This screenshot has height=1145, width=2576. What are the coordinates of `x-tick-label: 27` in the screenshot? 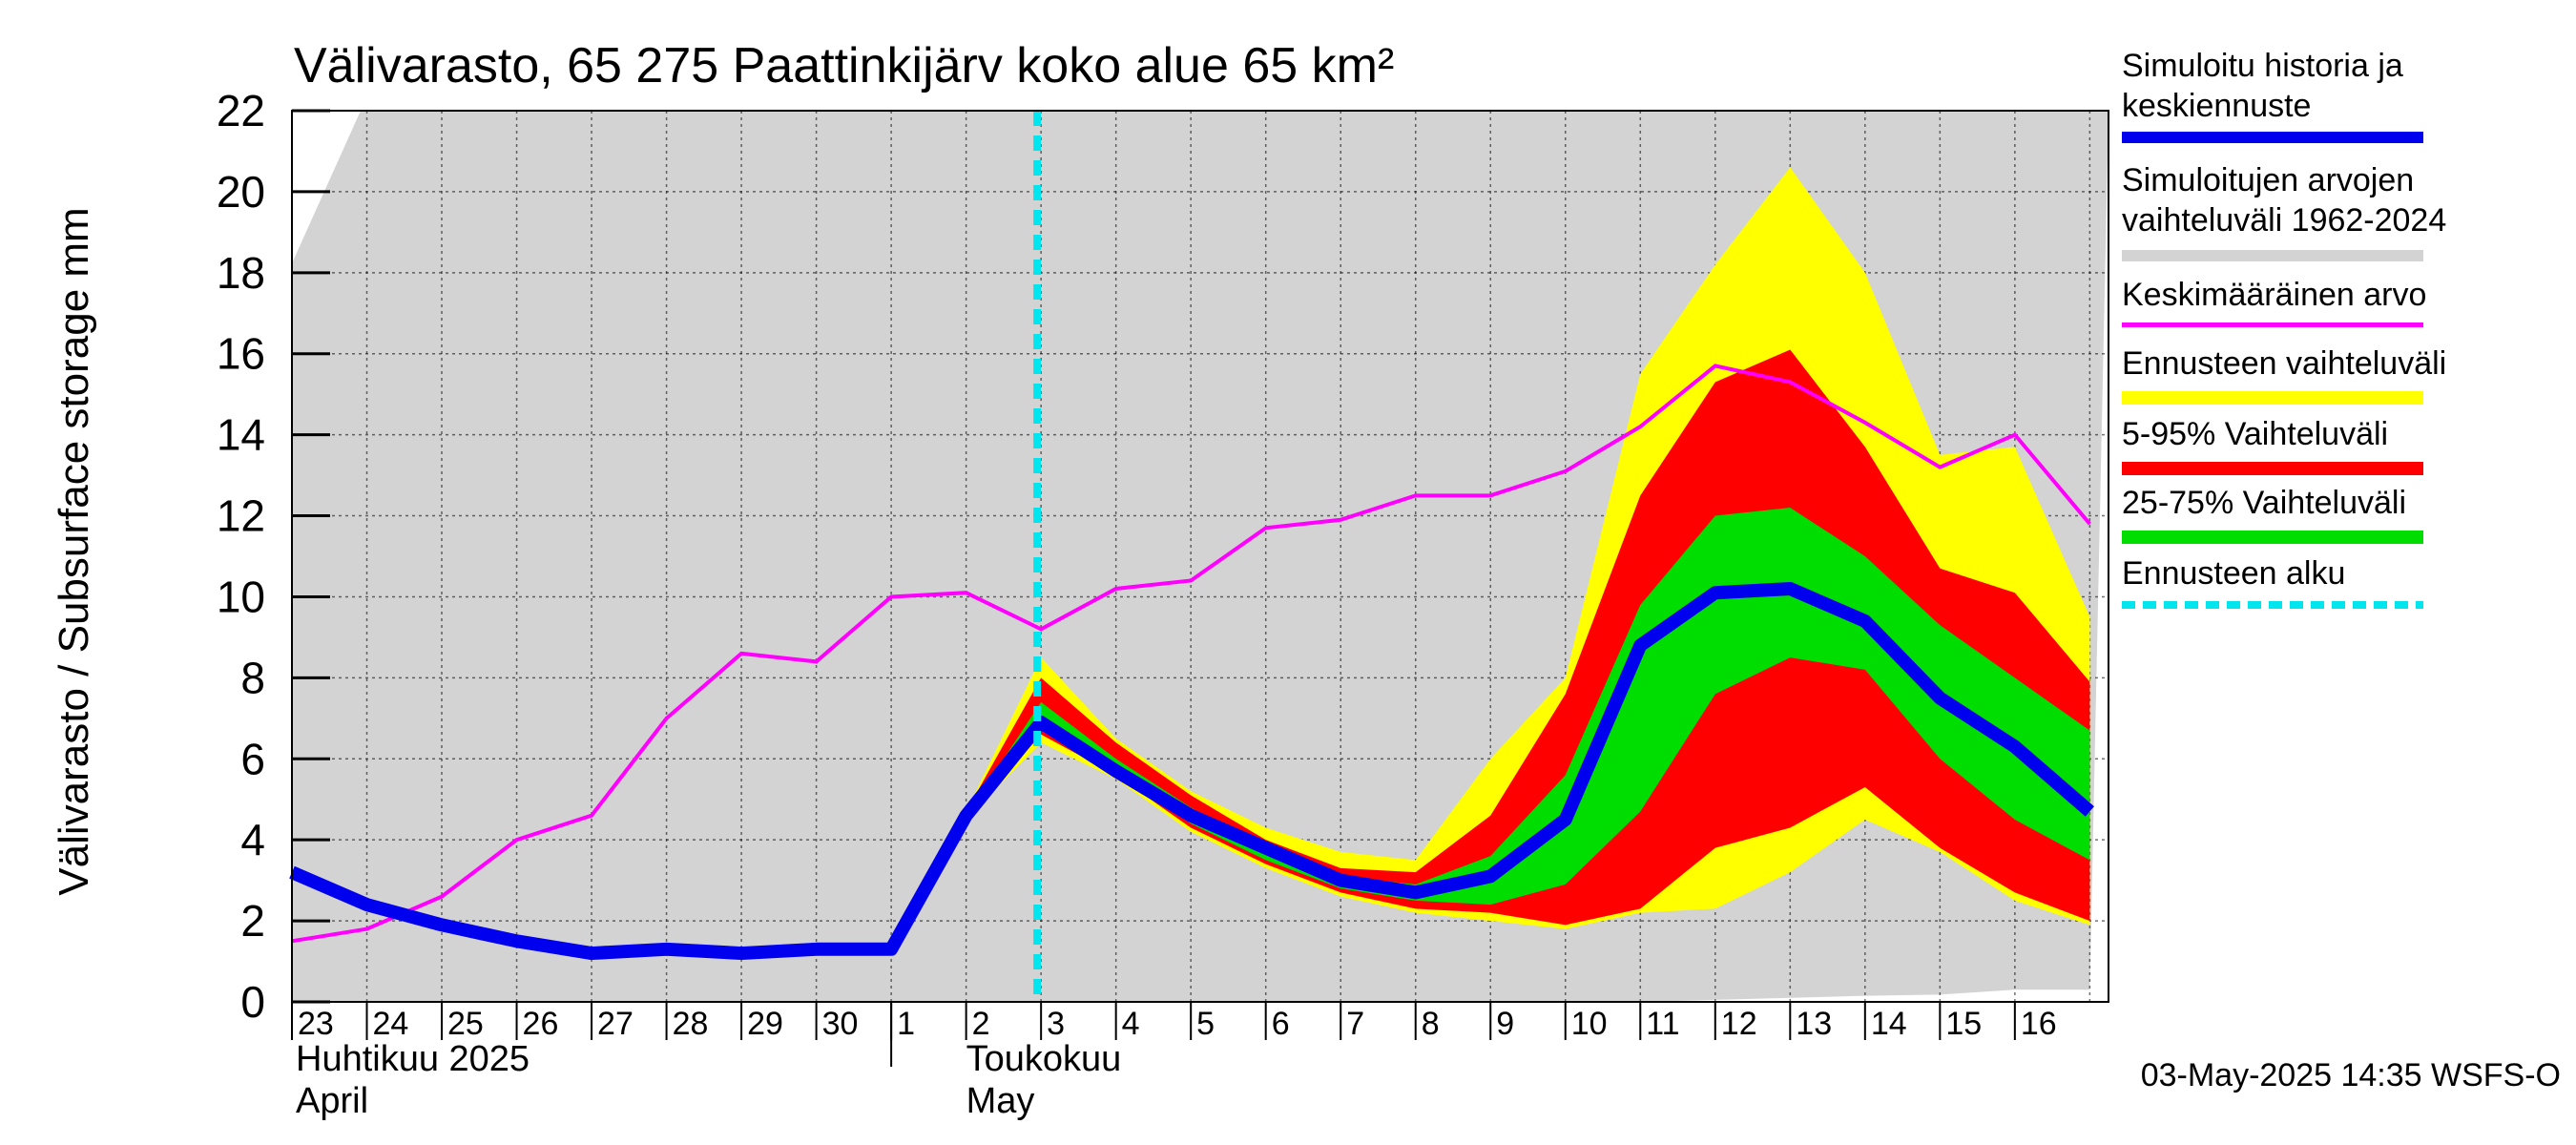 It's located at (615, 1024).